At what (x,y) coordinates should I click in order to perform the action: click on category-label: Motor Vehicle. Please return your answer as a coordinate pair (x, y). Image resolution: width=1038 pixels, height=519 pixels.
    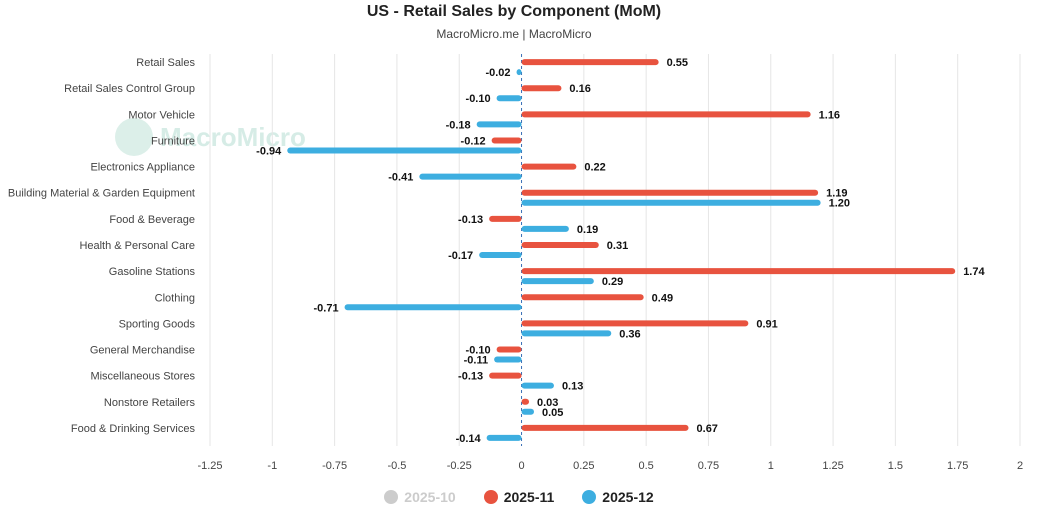
    Looking at the image, I should click on (161, 115).